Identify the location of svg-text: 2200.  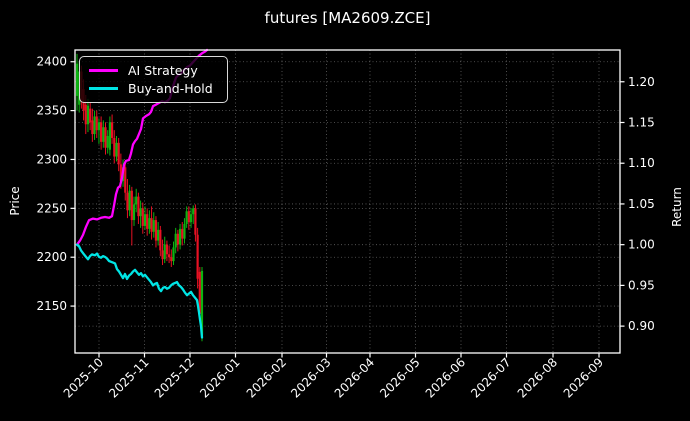
(51, 257).